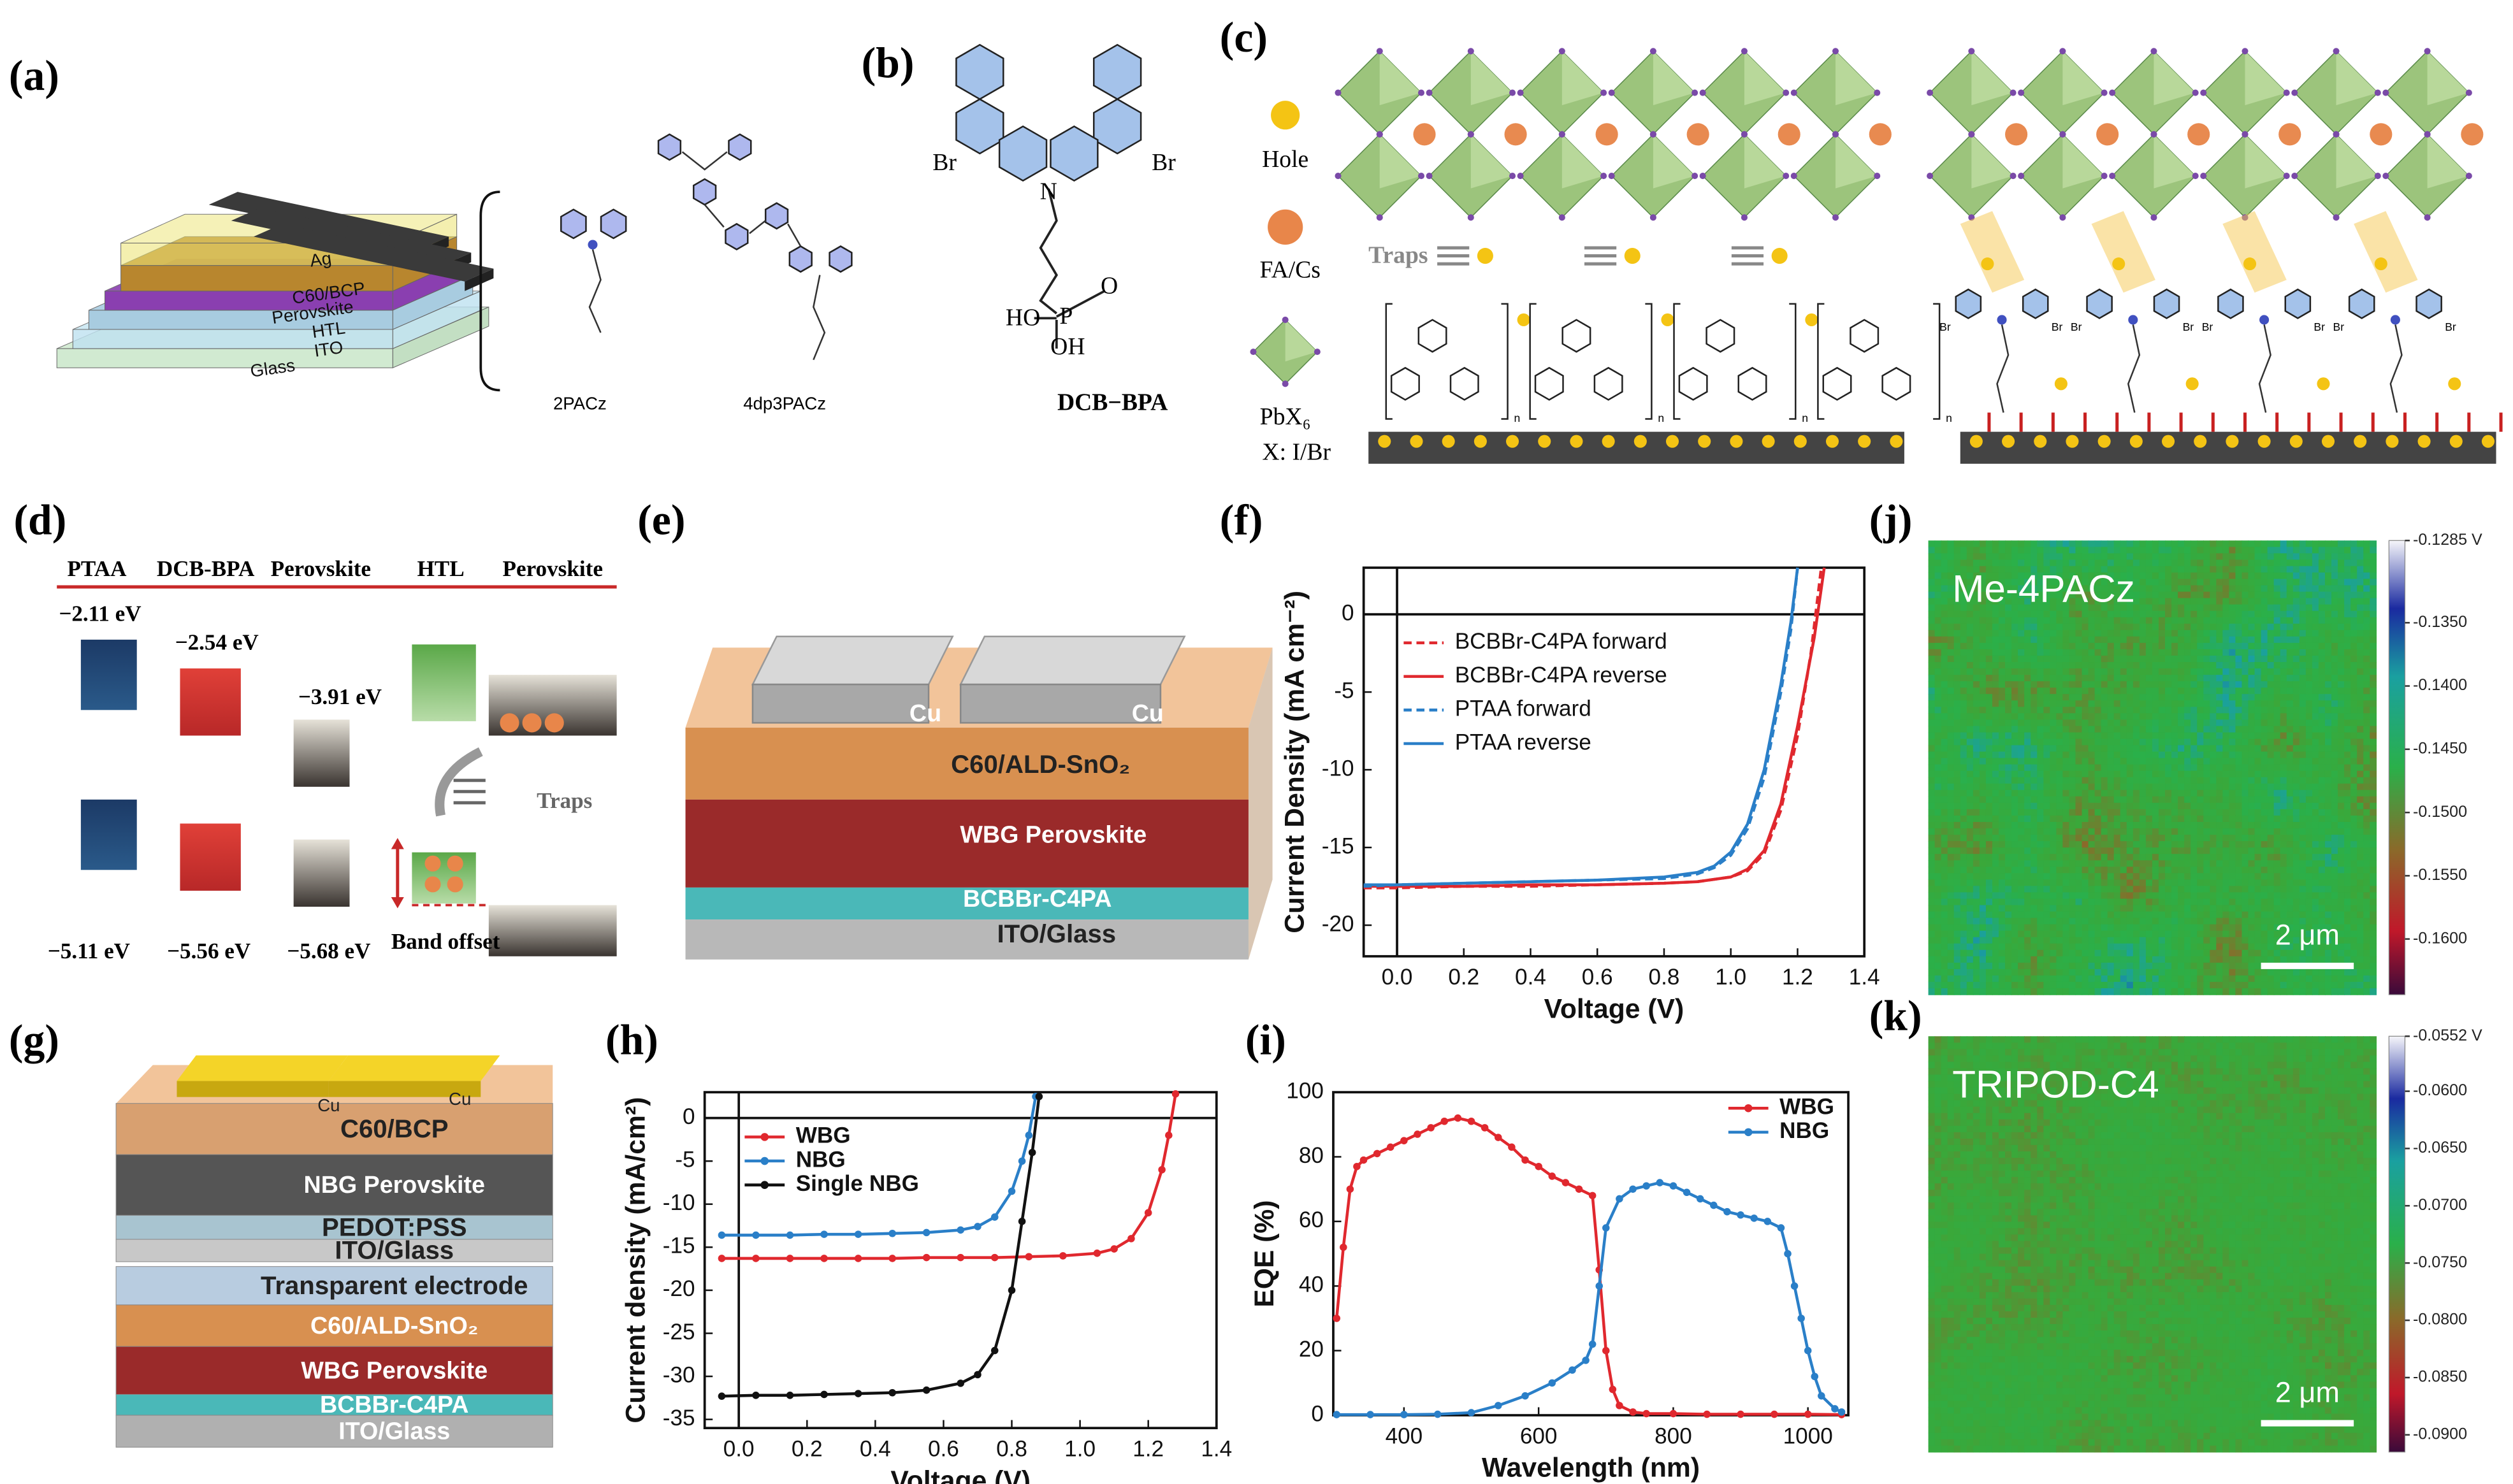  What do you see at coordinates (1805, 418) in the screenshot?
I see `label: n` at bounding box center [1805, 418].